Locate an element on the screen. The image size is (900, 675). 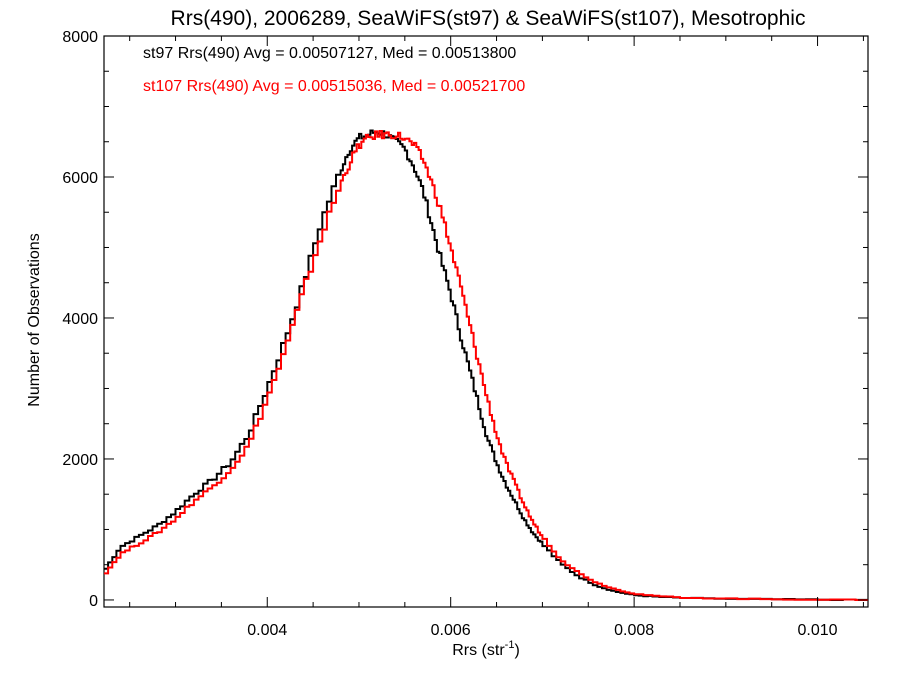
x-tick-label: 0.008 is located at coordinates (634, 630).